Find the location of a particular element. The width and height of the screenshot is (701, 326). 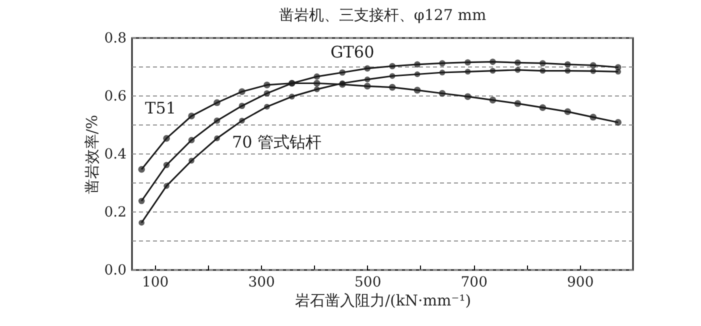

x-tick-label: 300 is located at coordinates (261, 282).